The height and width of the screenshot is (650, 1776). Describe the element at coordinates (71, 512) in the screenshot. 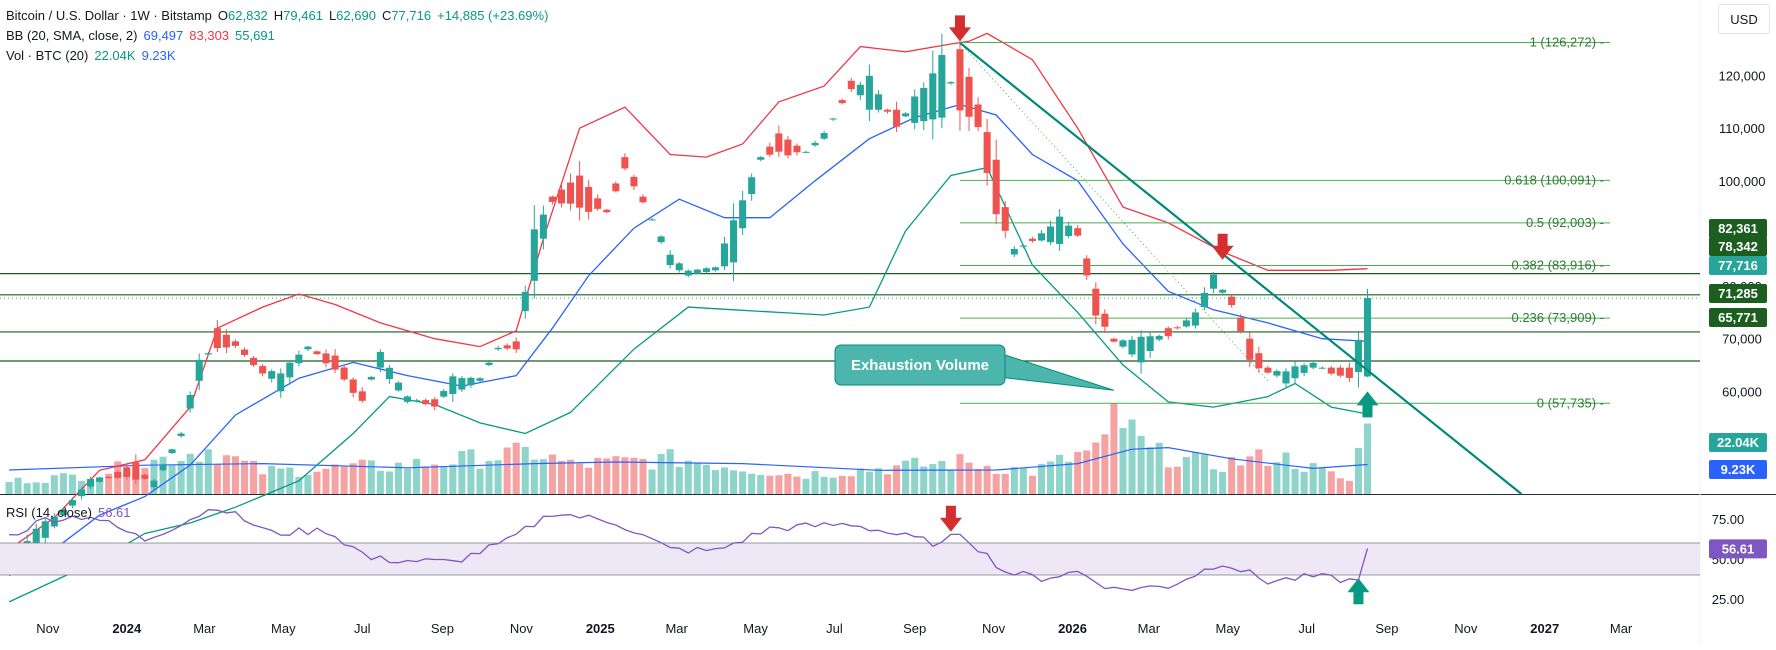

I see `rsi-legend: RSI (14, close) 56.61` at that location.